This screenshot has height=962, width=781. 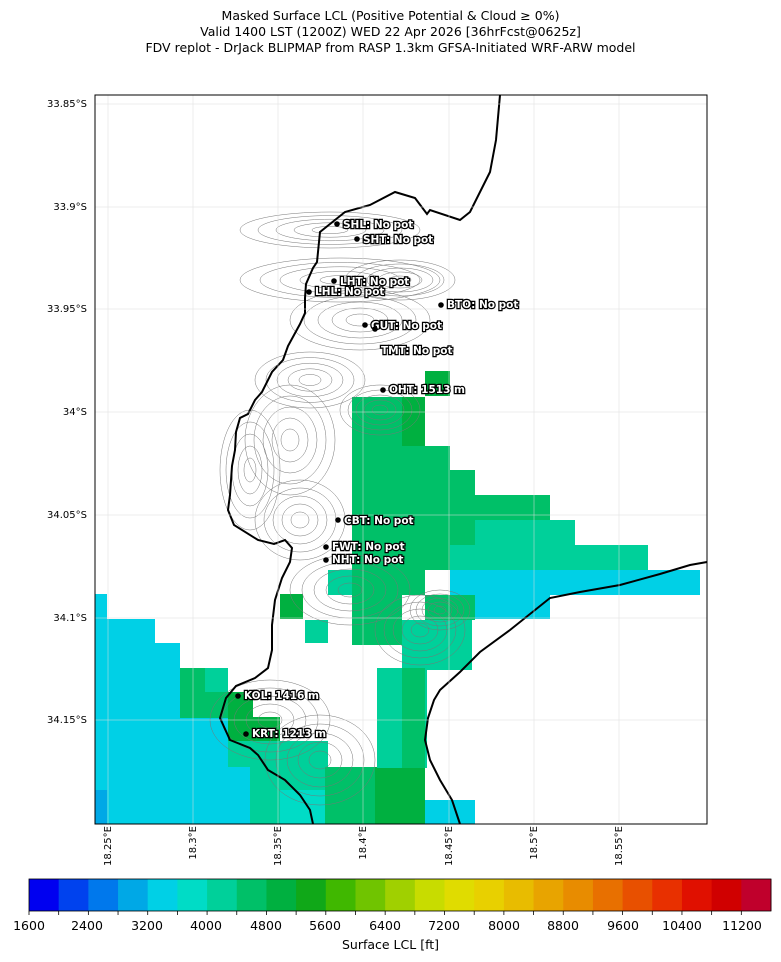 What do you see at coordinates (482, 305) in the screenshot?
I see `station-label: BTO: No pot` at bounding box center [482, 305].